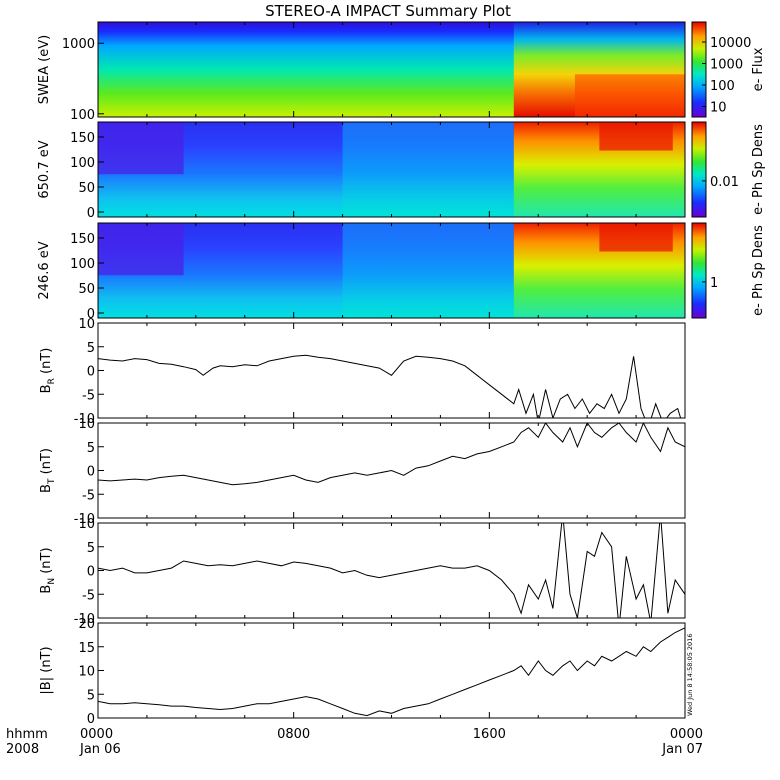  Describe the element at coordinates (86, 424) in the screenshot. I see `bt-ytick-label: 10` at that location.